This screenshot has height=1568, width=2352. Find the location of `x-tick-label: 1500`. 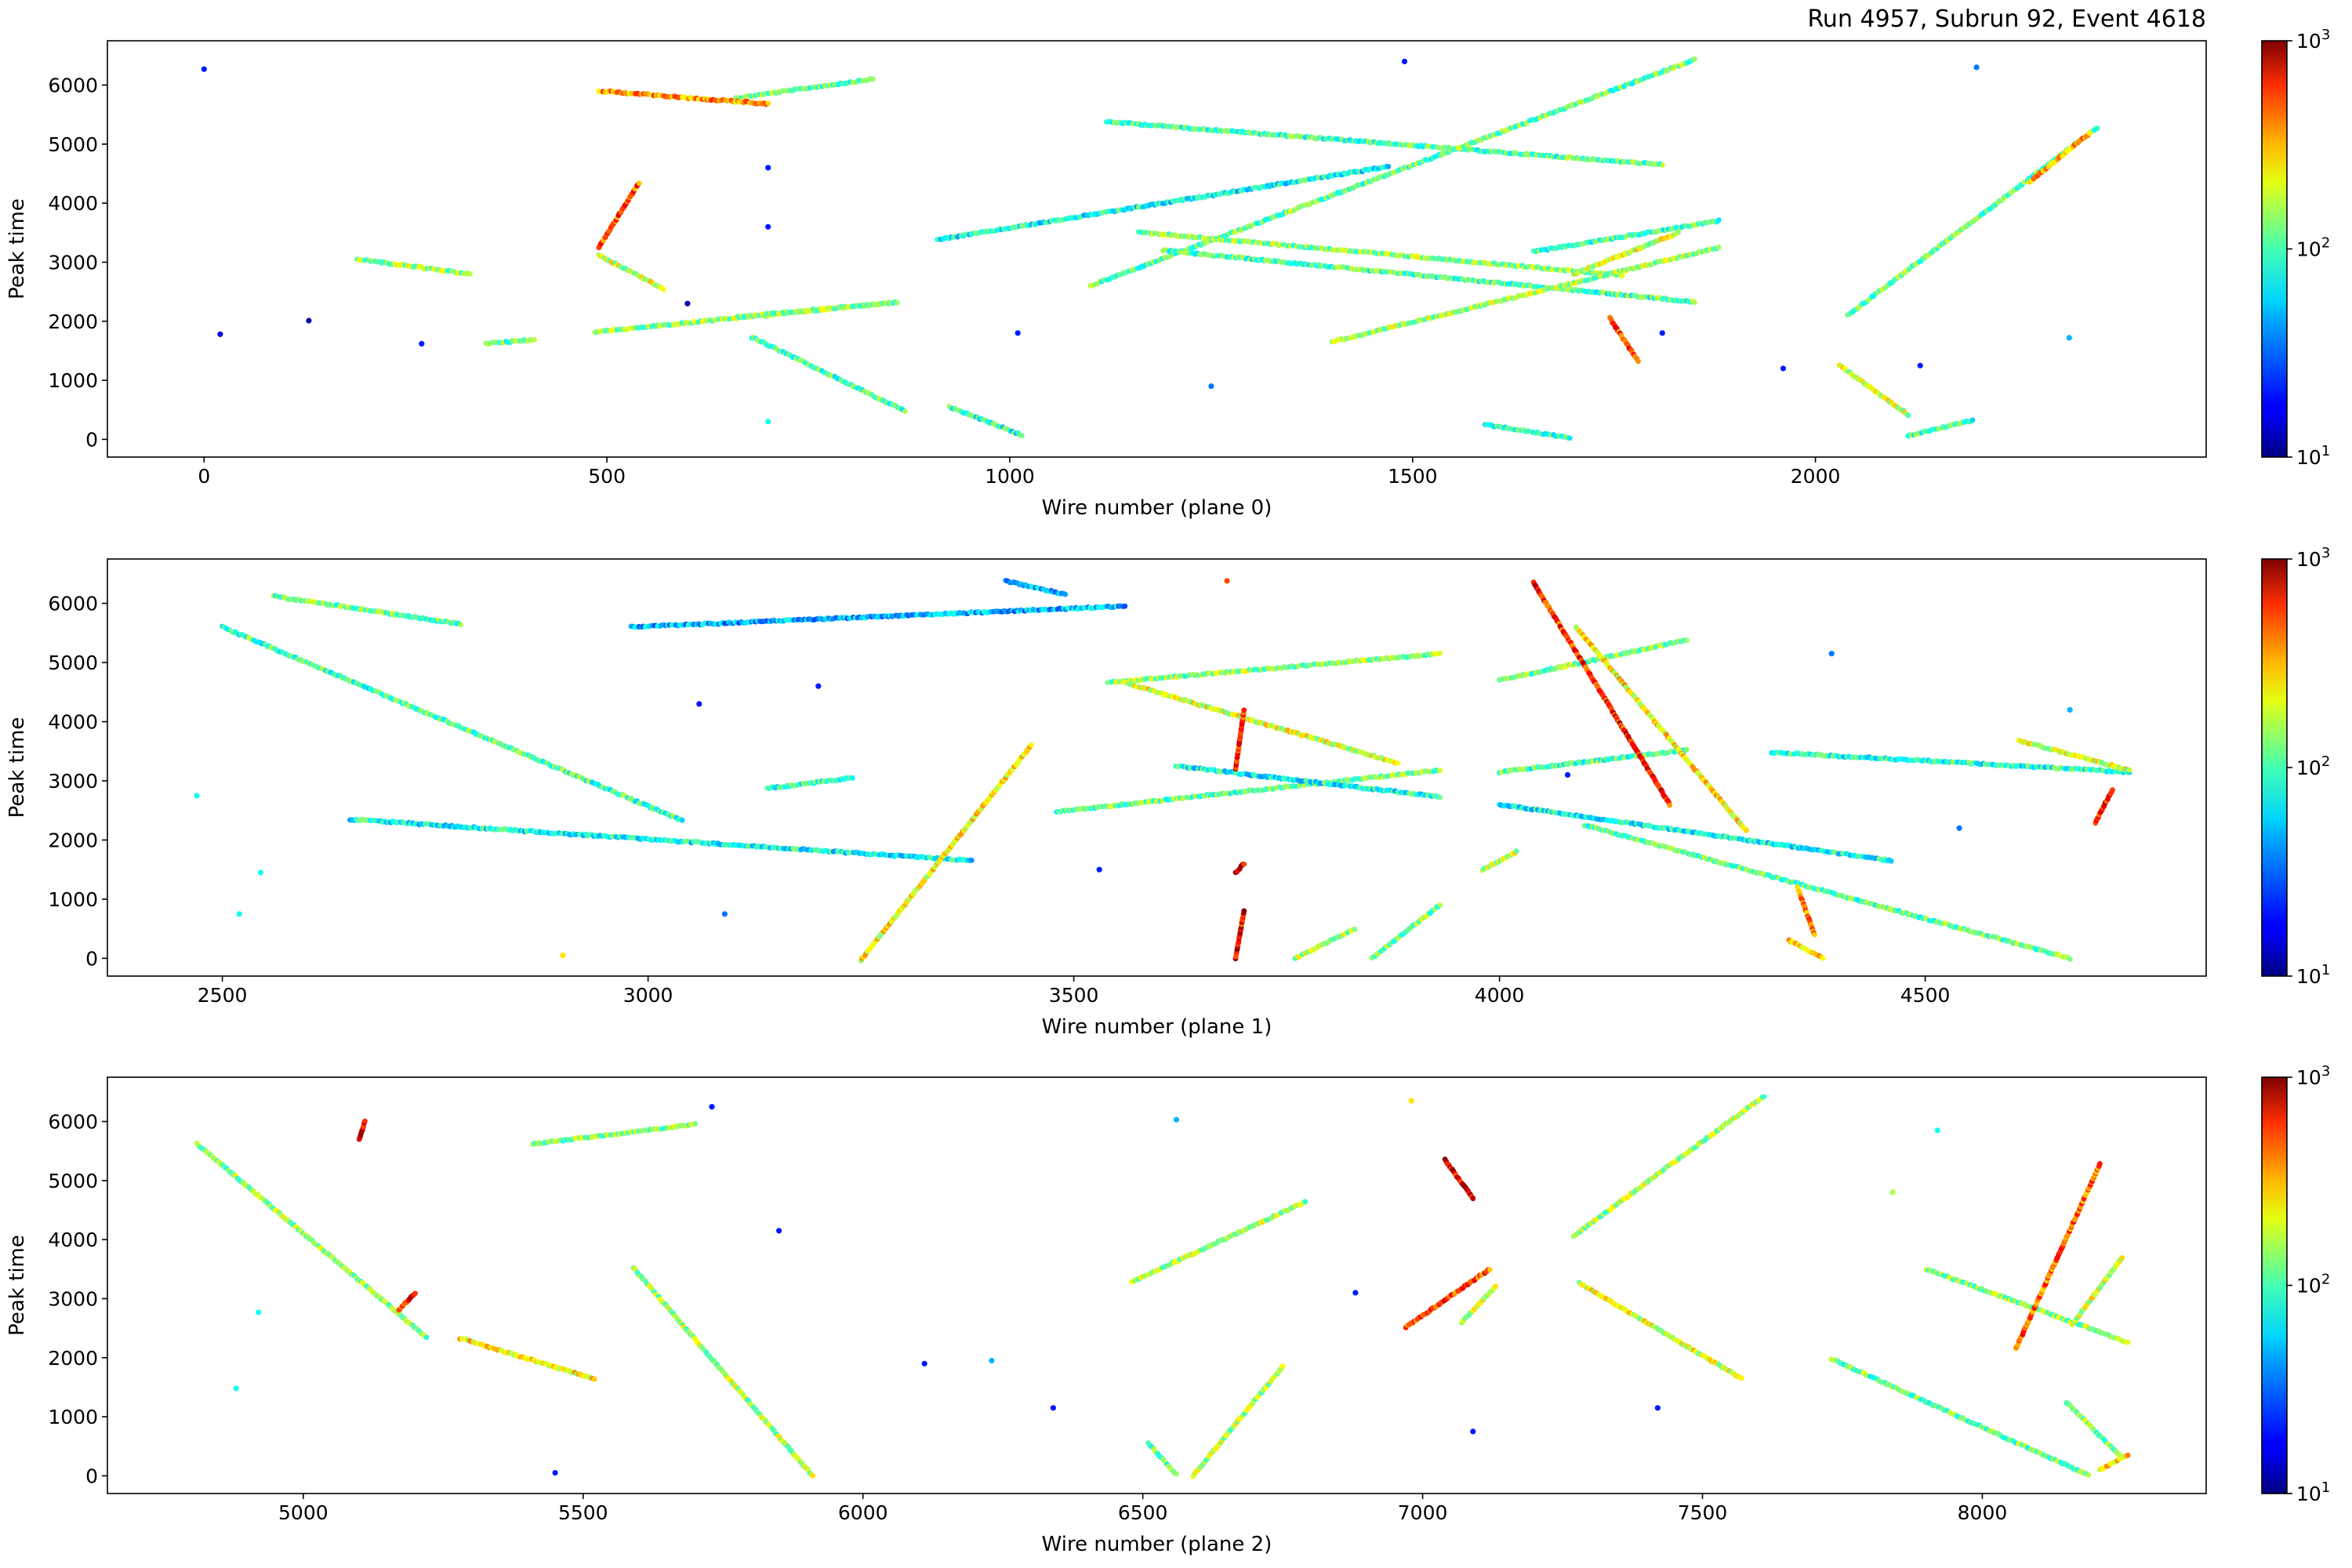

x-tick-label: 1500 is located at coordinates (1413, 476).